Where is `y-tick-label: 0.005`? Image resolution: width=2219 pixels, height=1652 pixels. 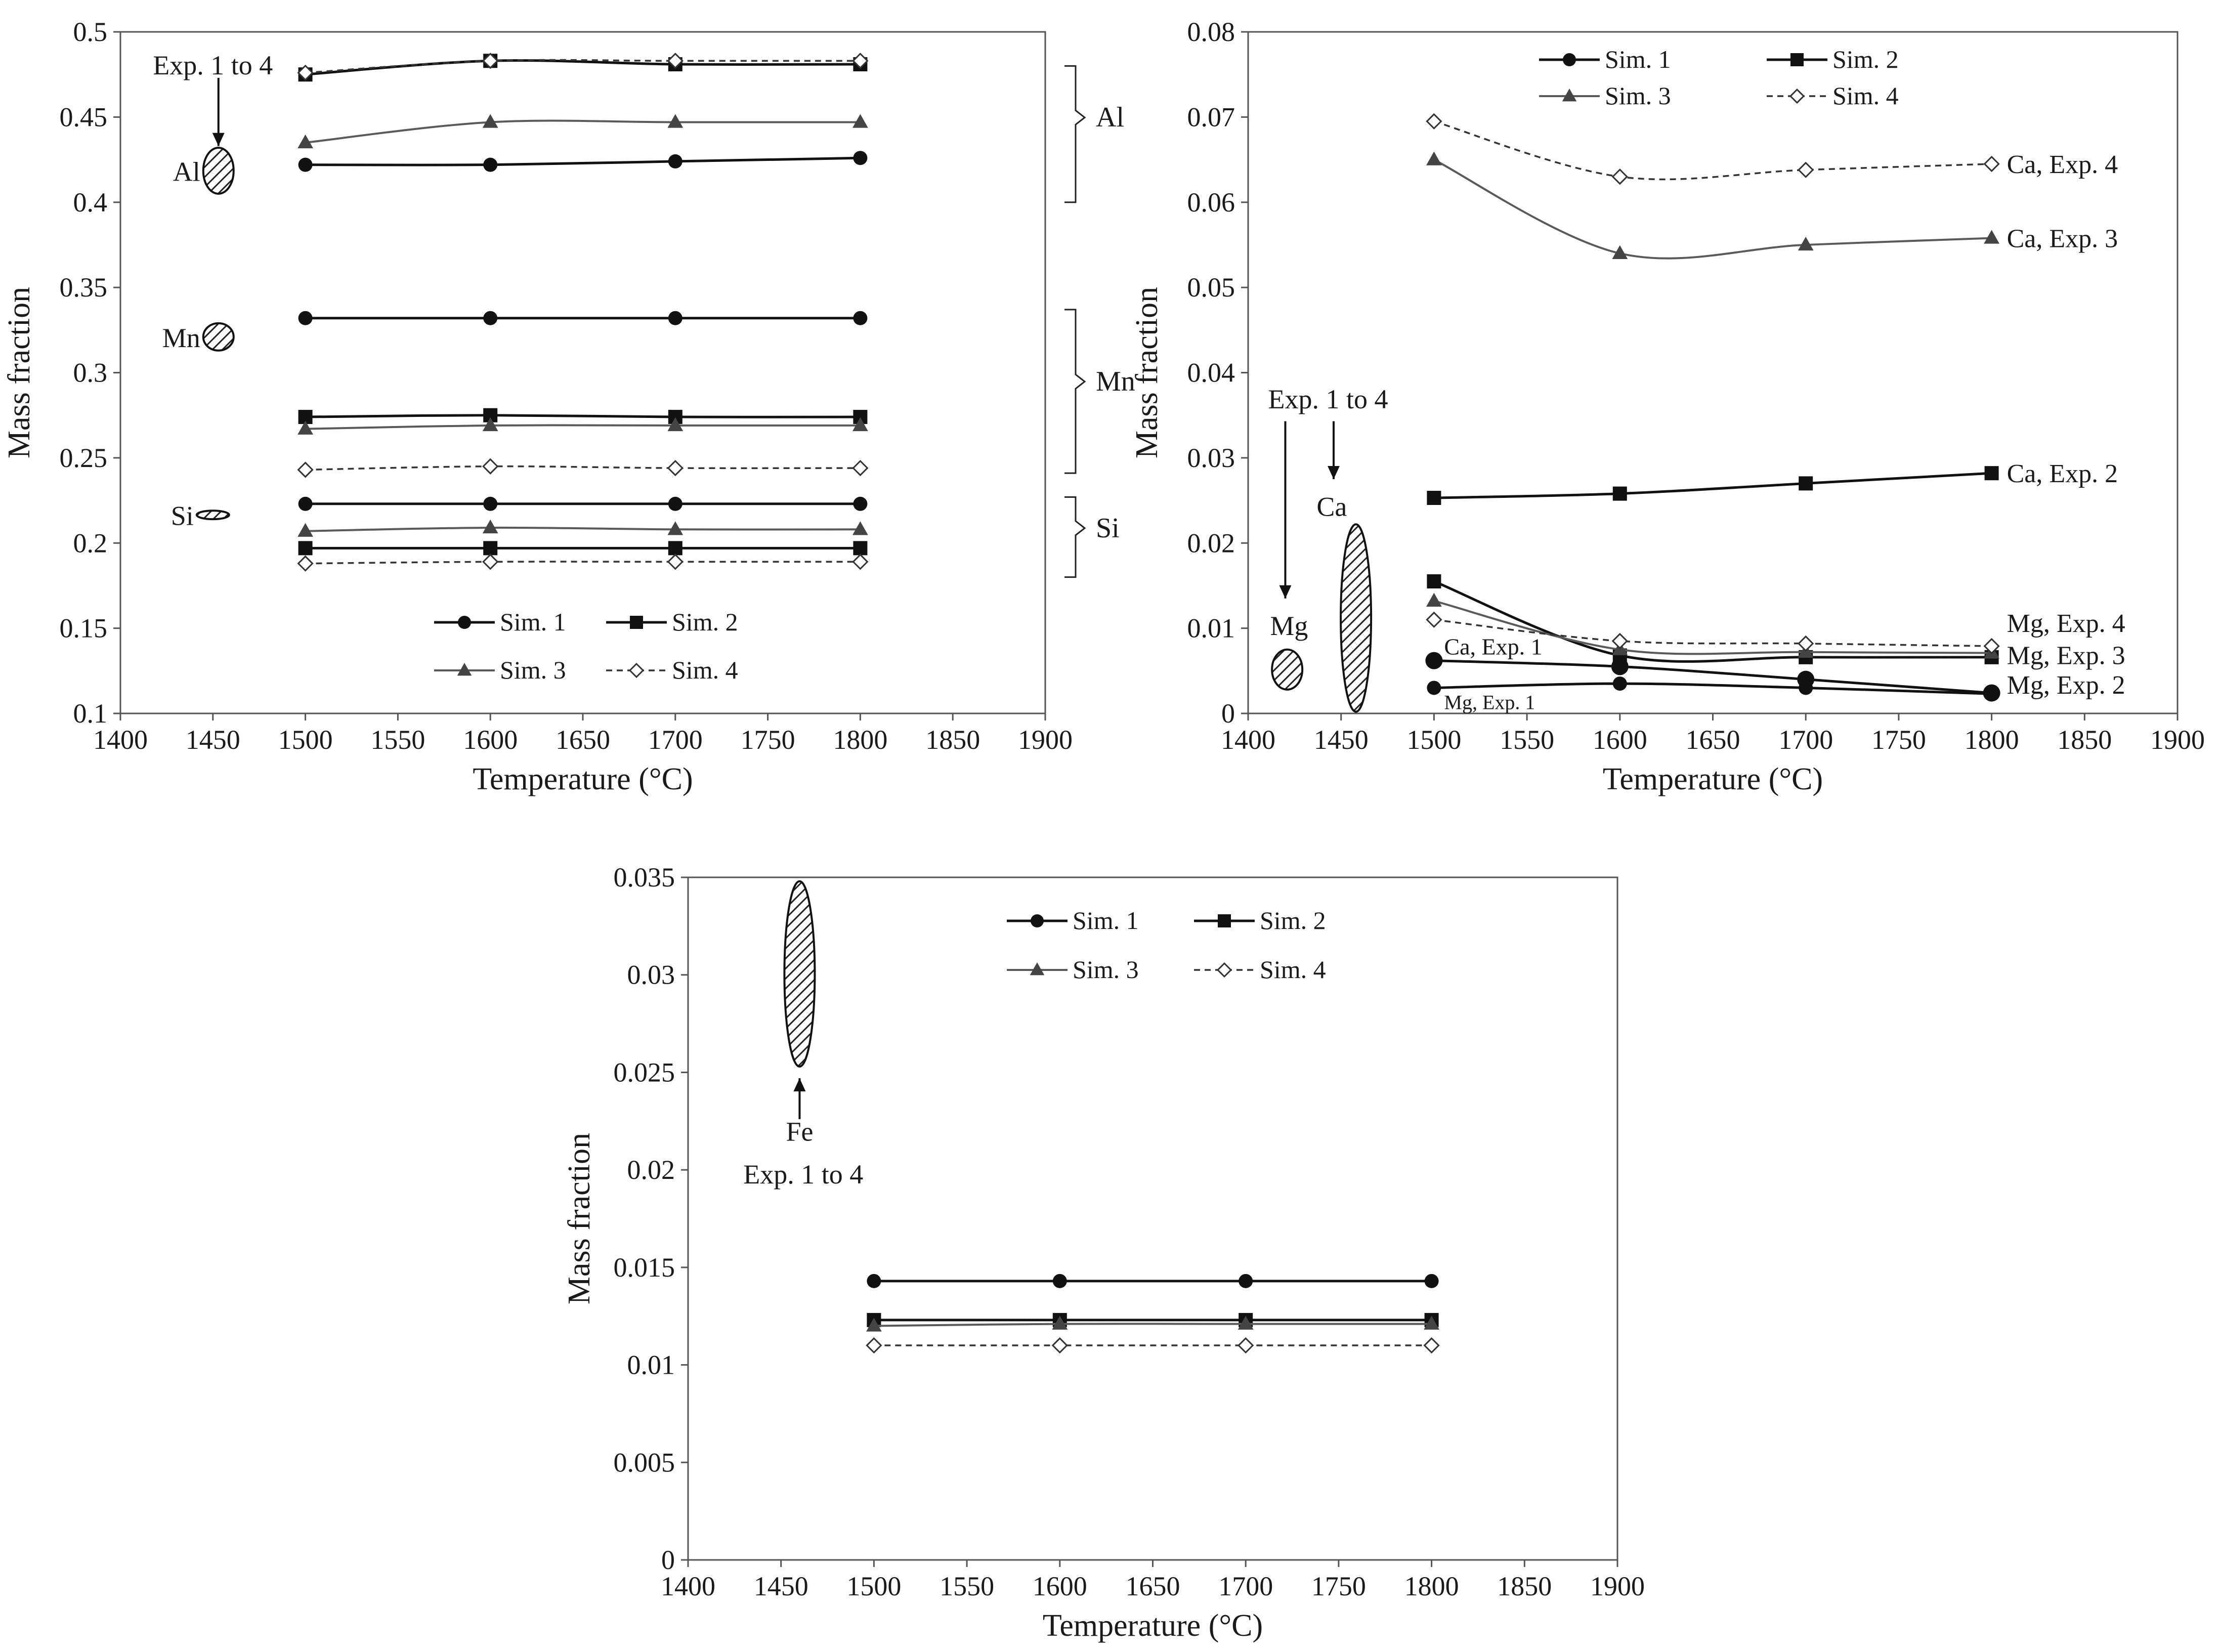
y-tick-label: 0.005 is located at coordinates (644, 1462).